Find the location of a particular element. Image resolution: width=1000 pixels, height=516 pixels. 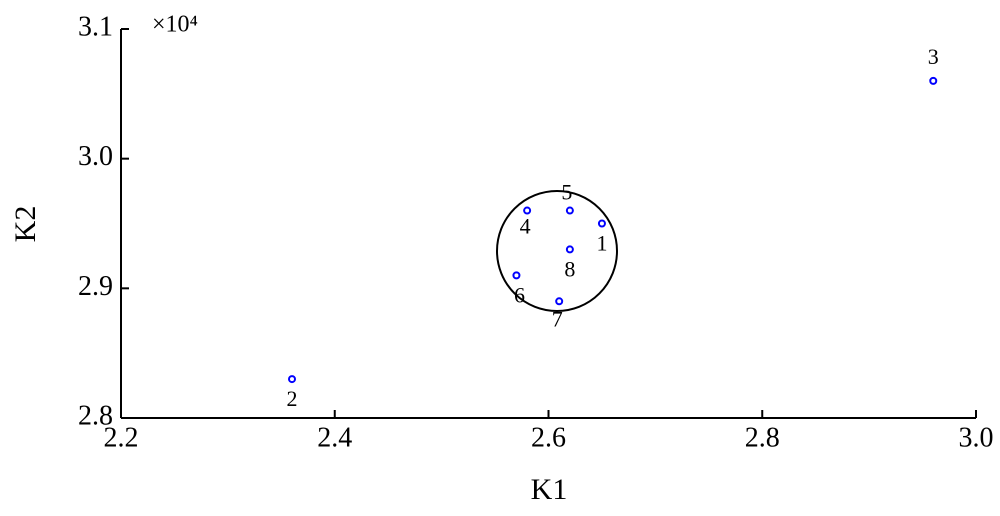

x-tick-label: 2.4 is located at coordinates (334, 437).